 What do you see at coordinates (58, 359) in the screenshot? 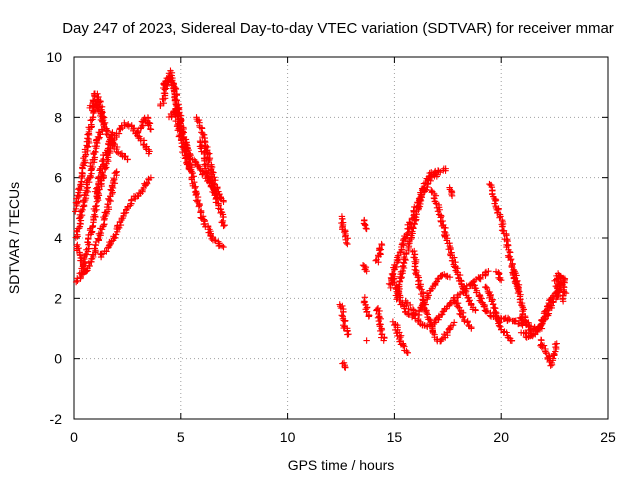
I see `y-tick-label: 0` at bounding box center [58, 359].